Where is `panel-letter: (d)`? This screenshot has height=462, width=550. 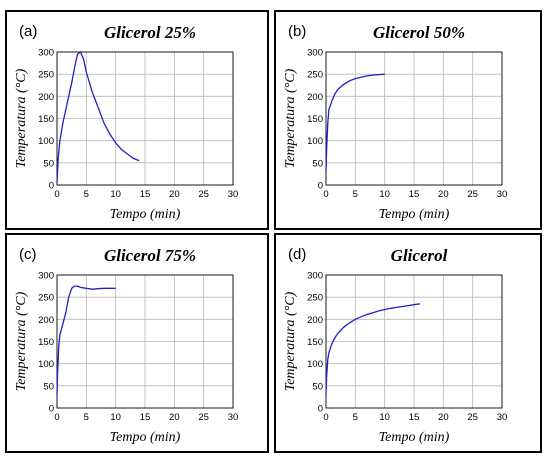 panel-letter: (d) is located at coordinates (297, 254).